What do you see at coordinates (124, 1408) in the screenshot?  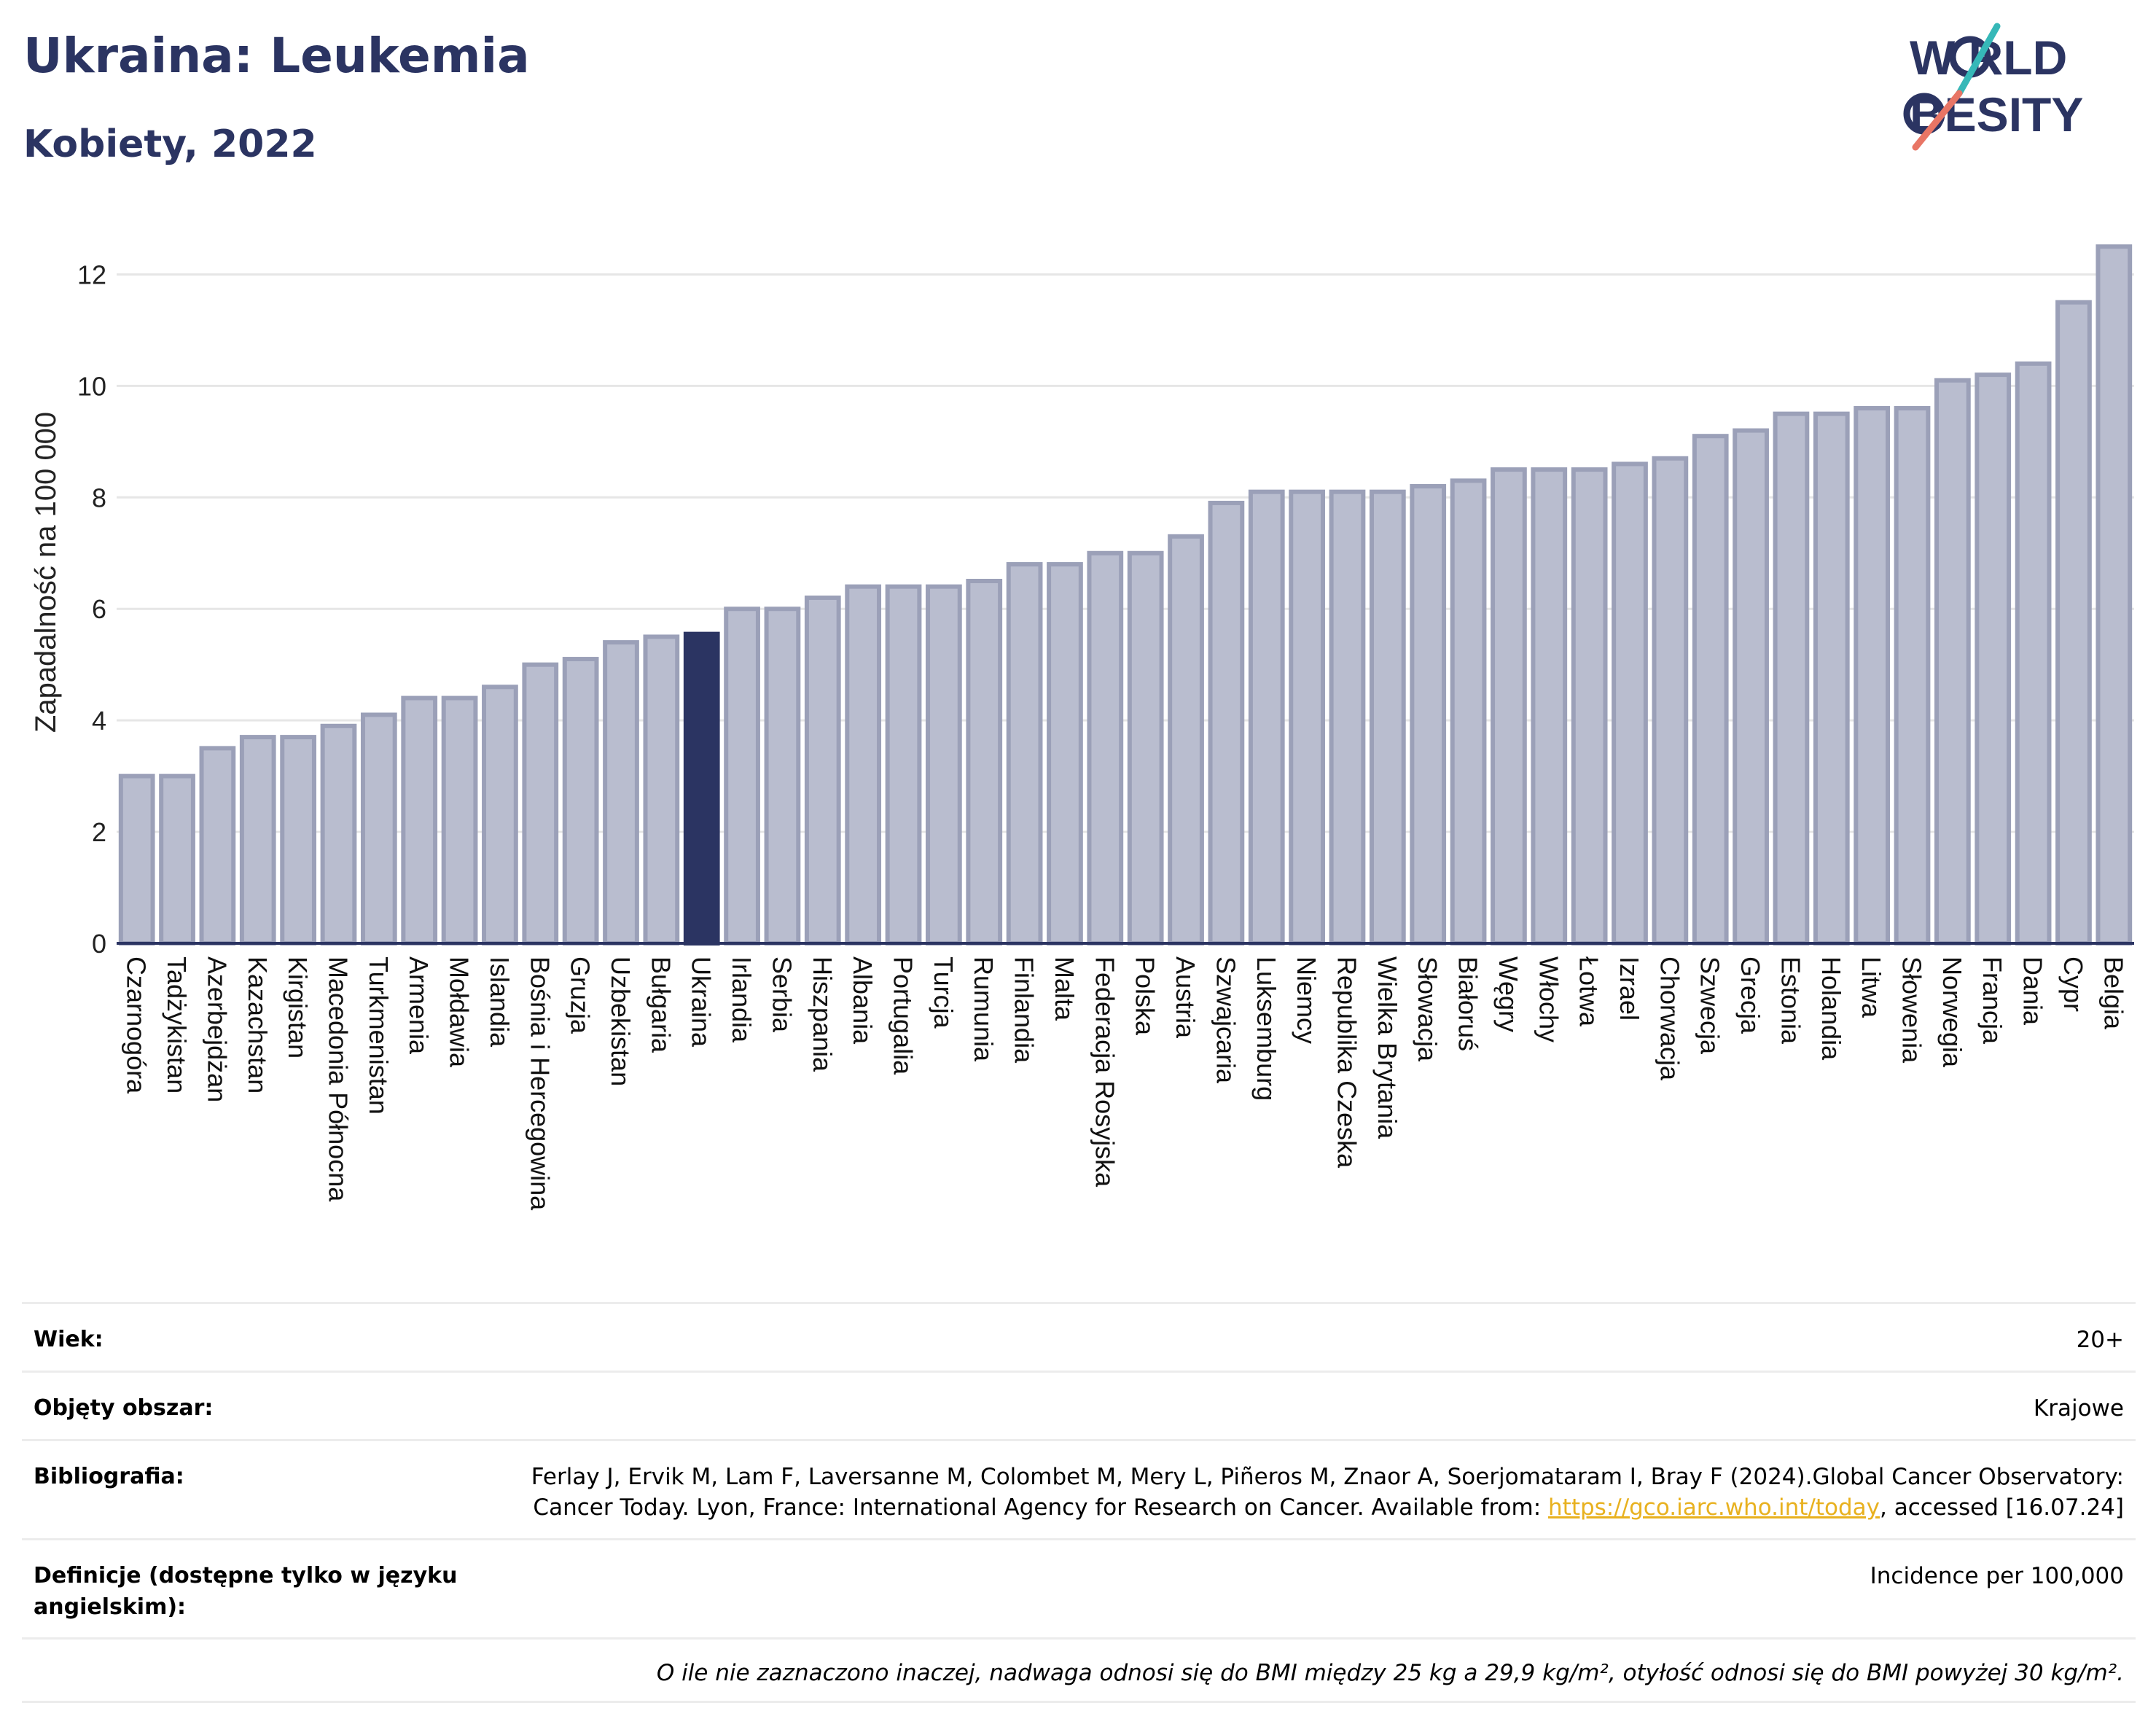 I see `footer-label: Objęty obszar:` at bounding box center [124, 1408].